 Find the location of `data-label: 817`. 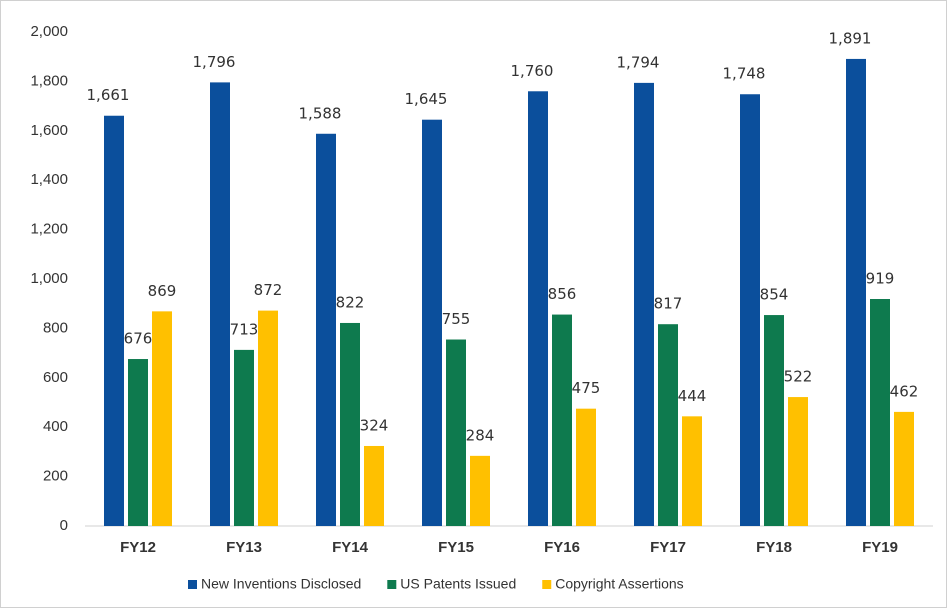

data-label: 817 is located at coordinates (668, 304).